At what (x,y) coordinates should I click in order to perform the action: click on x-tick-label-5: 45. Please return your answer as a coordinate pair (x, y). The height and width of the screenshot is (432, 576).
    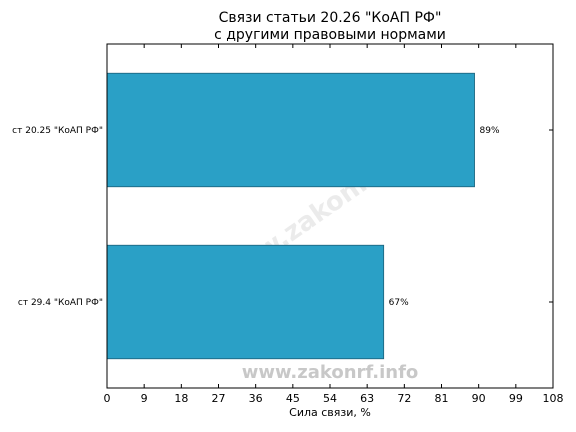
    Looking at the image, I should click on (293, 398).